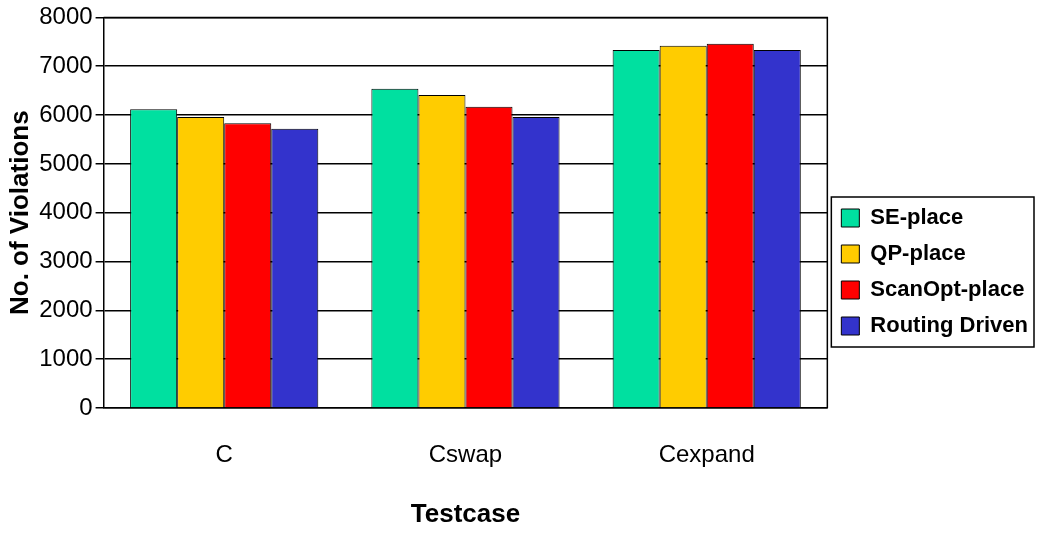 Image resolution: width=1048 pixels, height=539 pixels. What do you see at coordinates (18, 213) in the screenshot?
I see `y-axis-title: No. of Violations` at bounding box center [18, 213].